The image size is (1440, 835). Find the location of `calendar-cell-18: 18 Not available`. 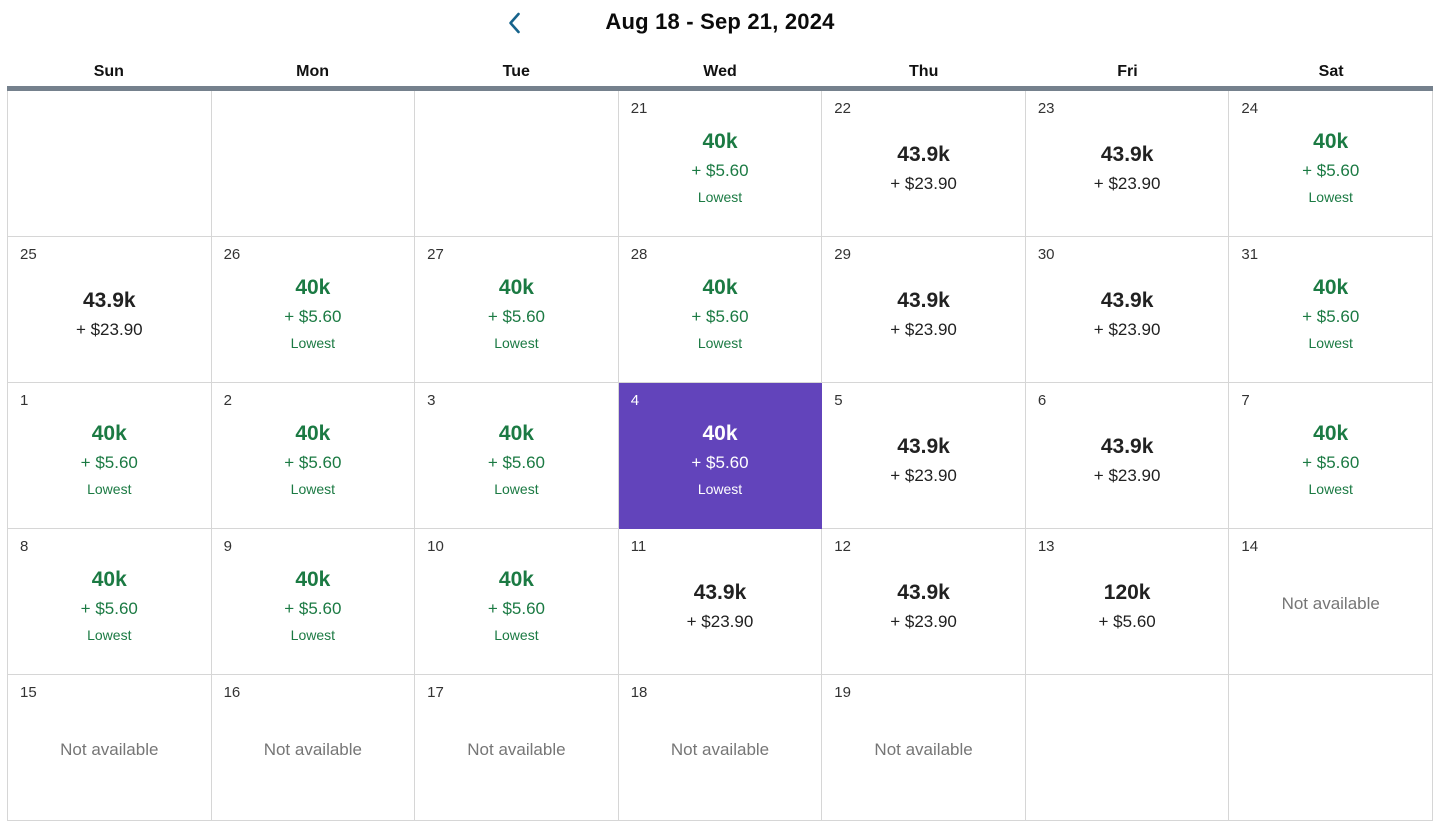

calendar-cell-18: 18 Not available is located at coordinates (720, 748).